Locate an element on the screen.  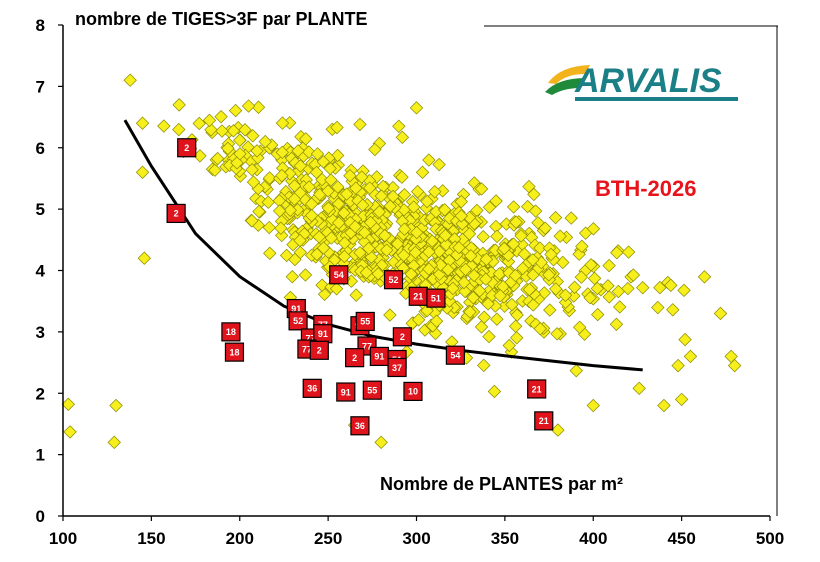
bth-annotation: BTH-2026 is located at coordinates (645, 188).